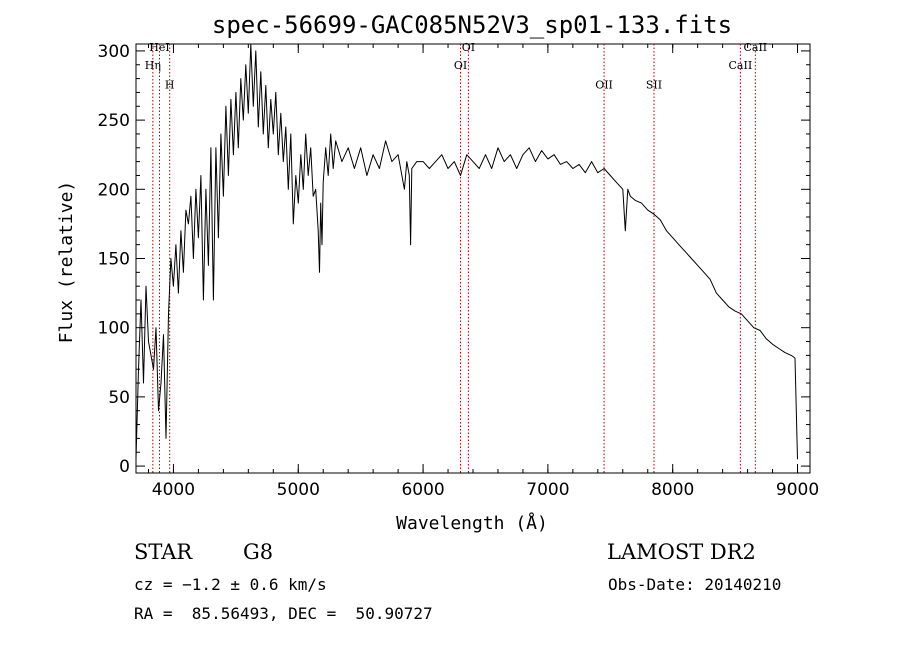 This screenshot has height=649, width=900. What do you see at coordinates (170, 84) in the screenshot?
I see `spectral-line-label: H` at bounding box center [170, 84].